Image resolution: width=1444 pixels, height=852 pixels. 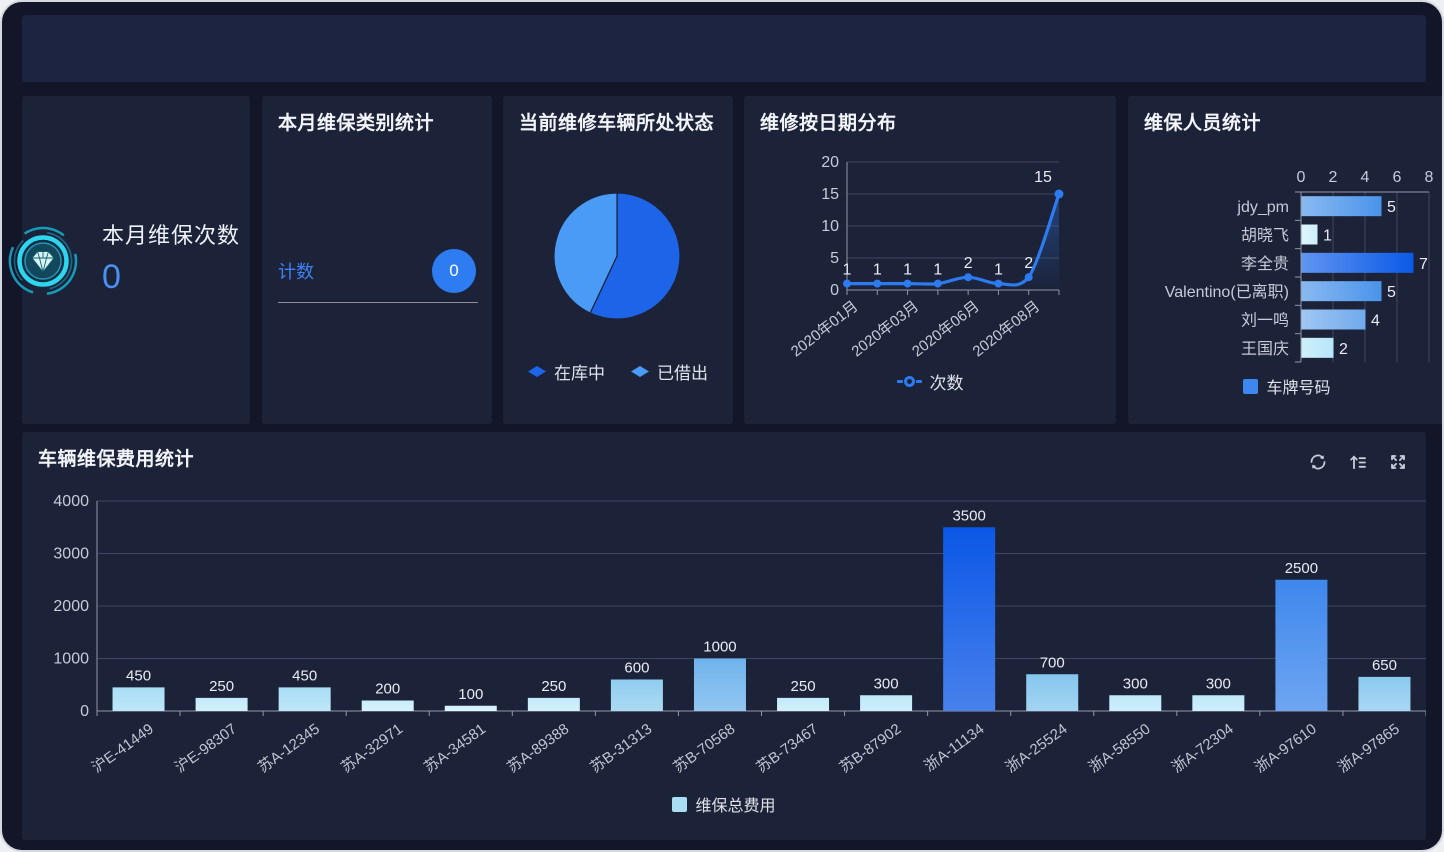 What do you see at coordinates (1301, 645) in the screenshot?
I see `bar-浙A-97610` at bounding box center [1301, 645].